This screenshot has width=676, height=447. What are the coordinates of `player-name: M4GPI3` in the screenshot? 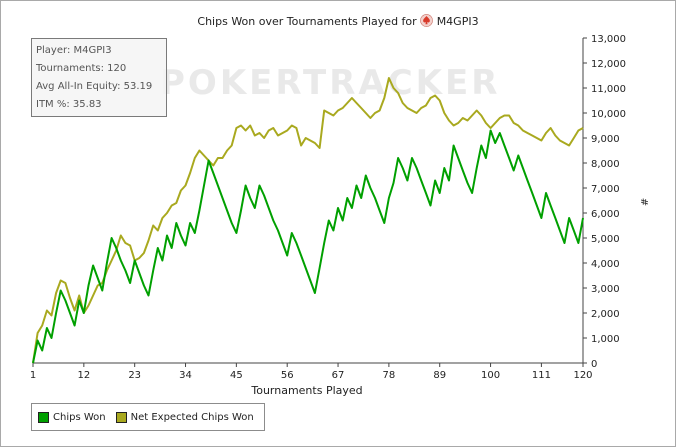 It's located at (457, 21).